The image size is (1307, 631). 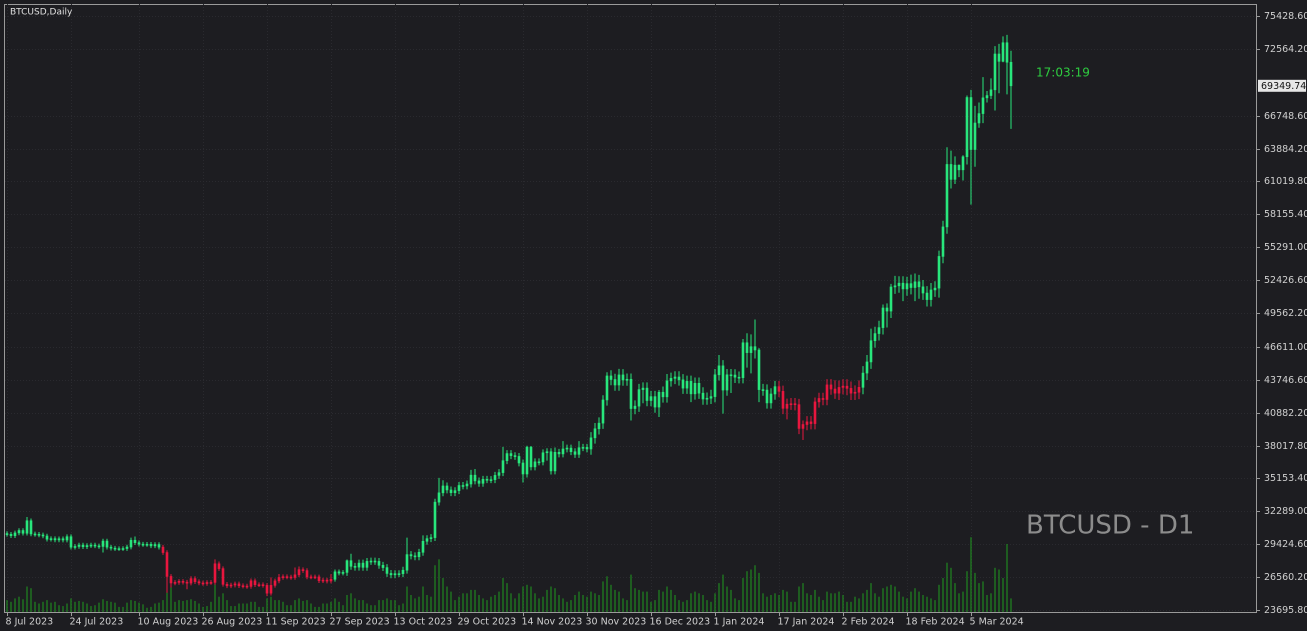 I want to click on y-tick-label: 26560.20, so click(x=1285, y=577).